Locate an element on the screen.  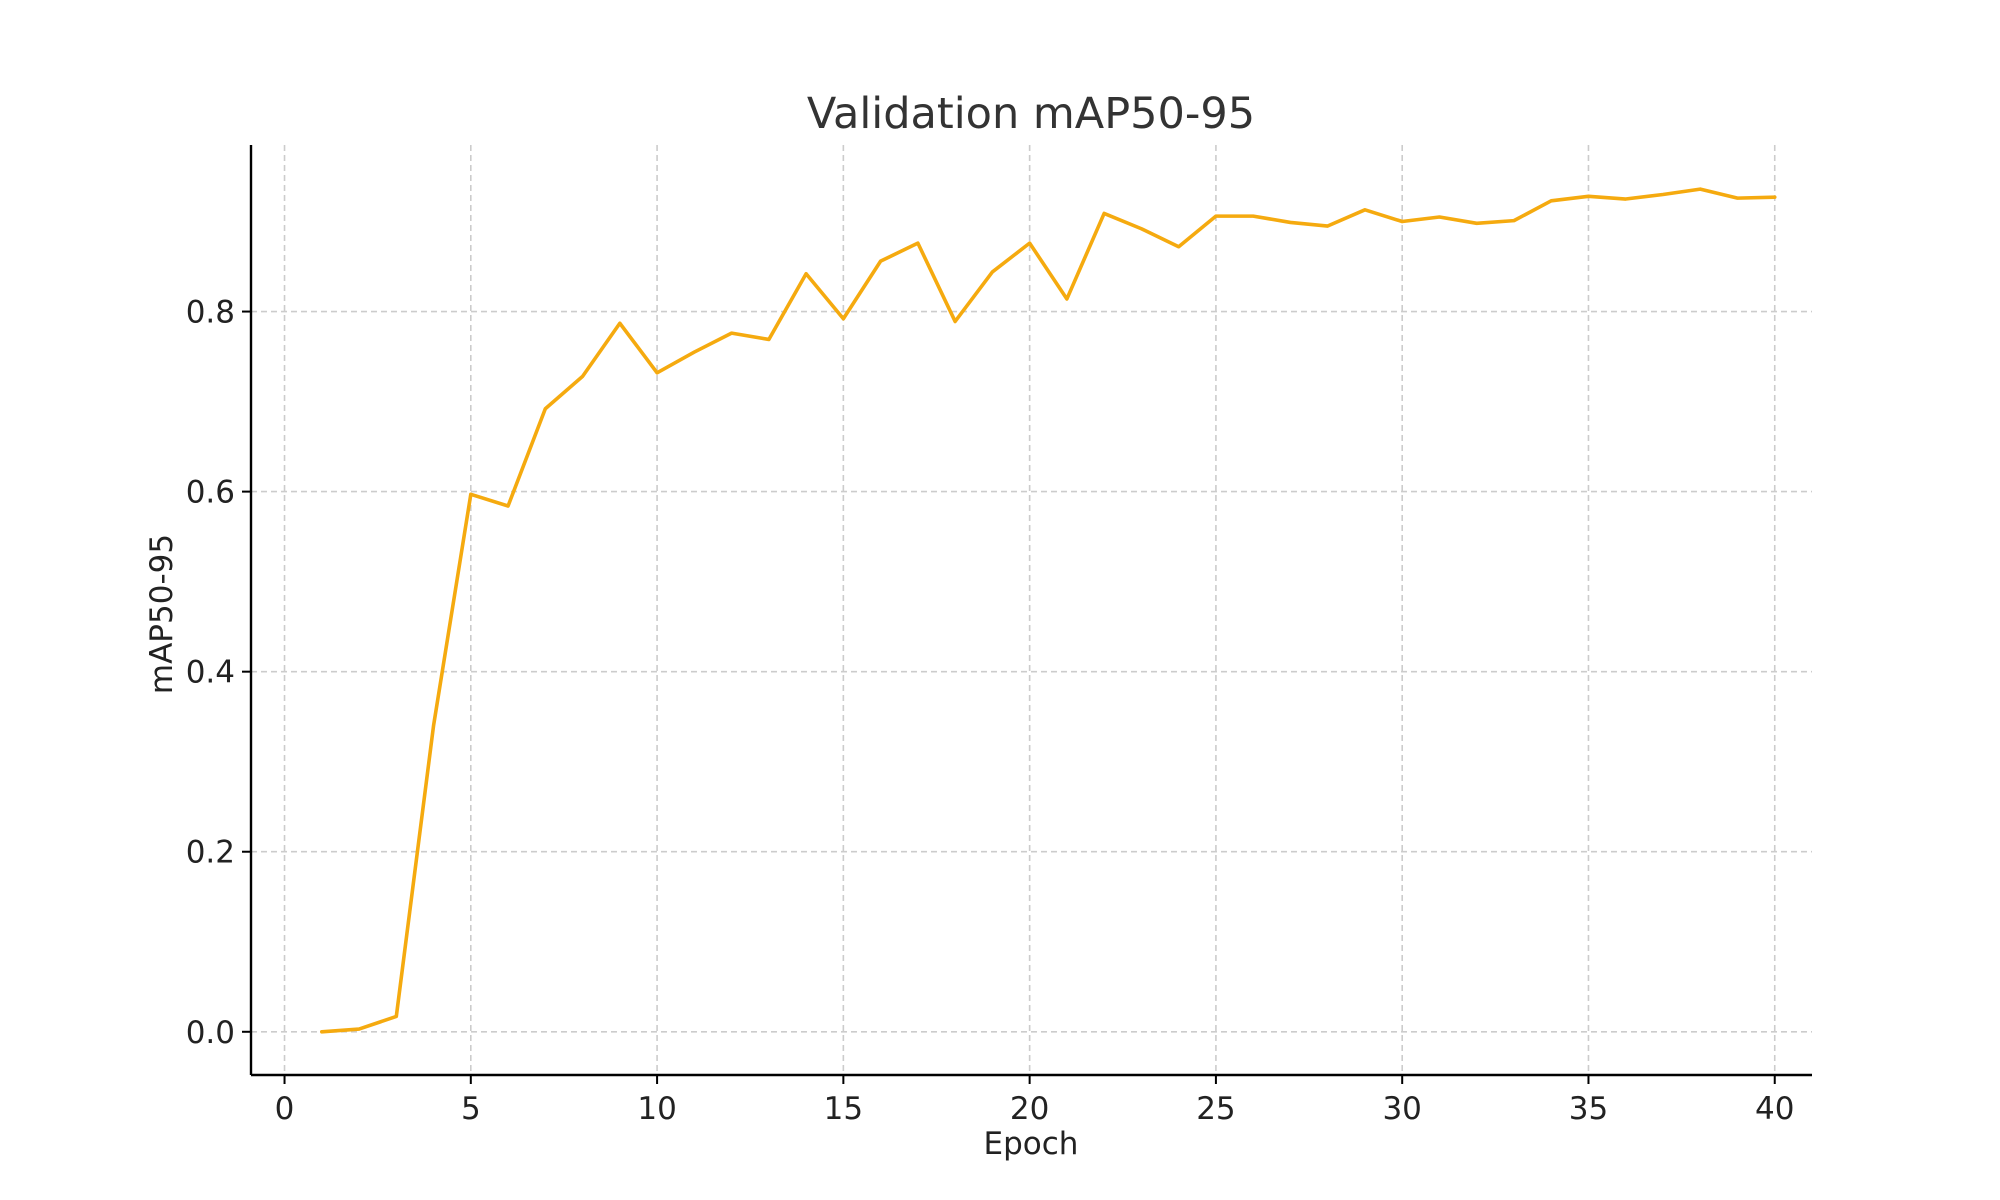
x-tick-label: 10 is located at coordinates (656, 1109).